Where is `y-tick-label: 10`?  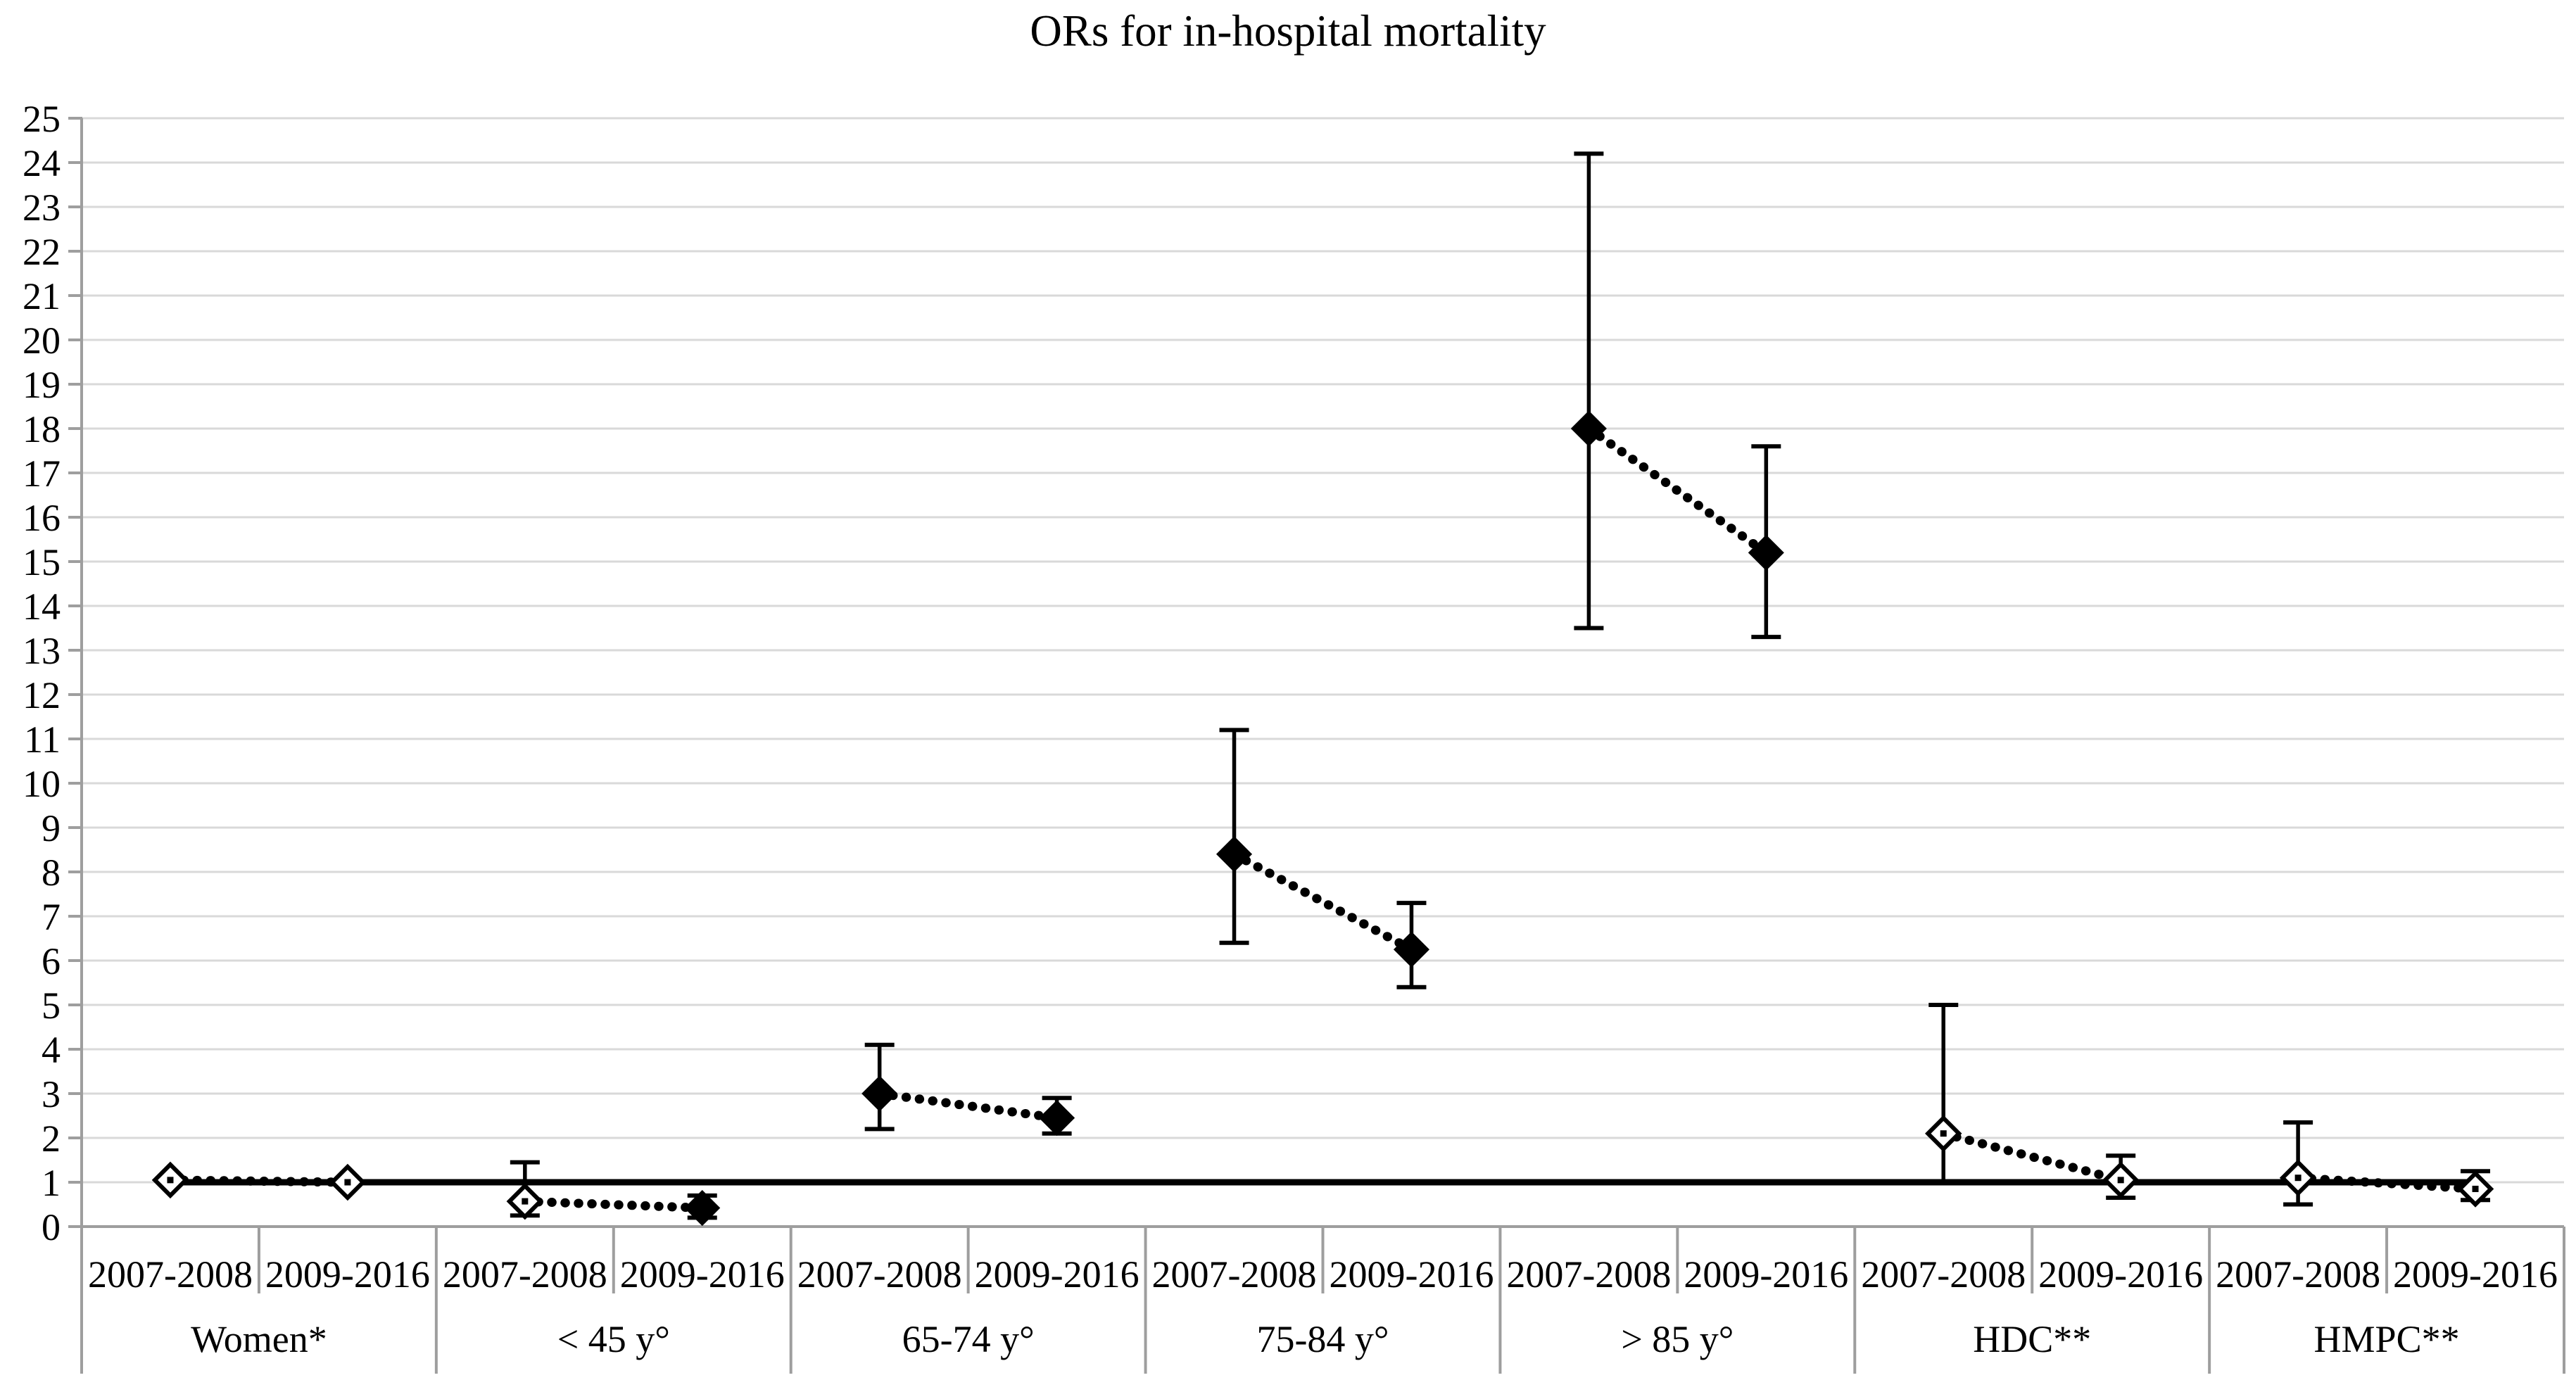
y-tick-label: 10 is located at coordinates (42, 784).